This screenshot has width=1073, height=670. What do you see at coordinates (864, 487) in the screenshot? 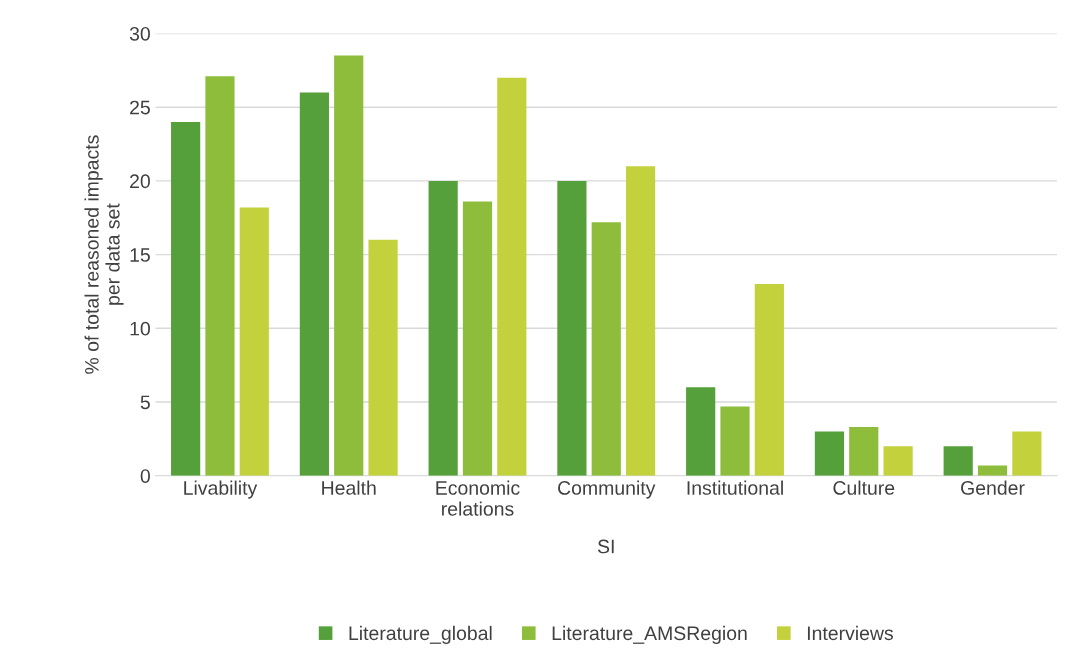
I see `x-tick-label: Culture` at bounding box center [864, 487].